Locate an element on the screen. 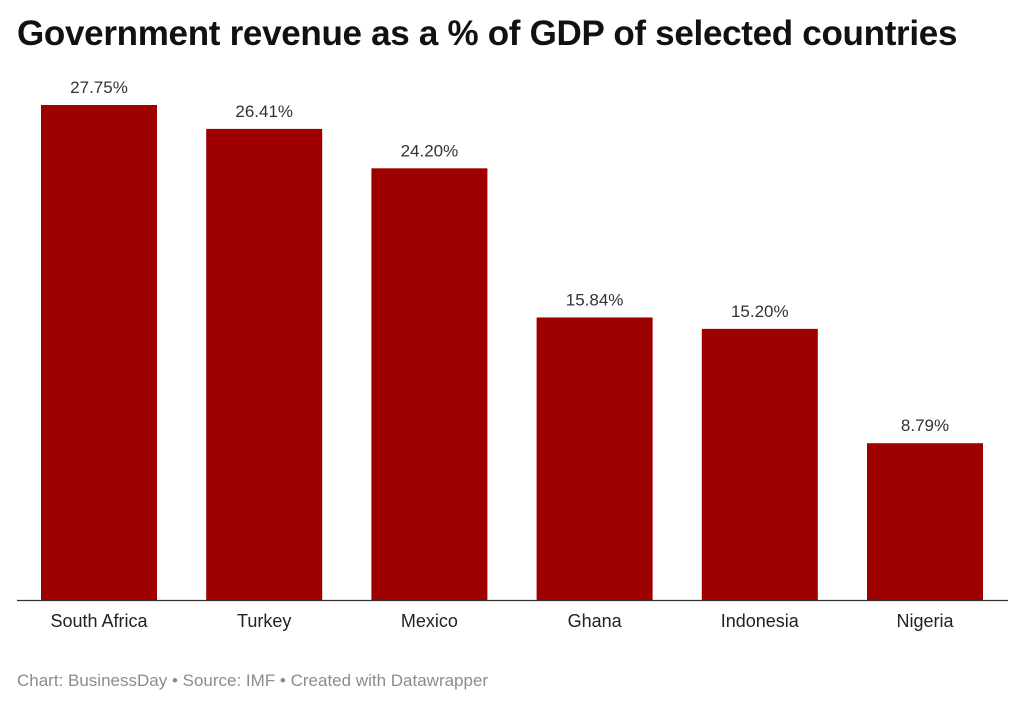  category-label: Ghana is located at coordinates (595, 621).